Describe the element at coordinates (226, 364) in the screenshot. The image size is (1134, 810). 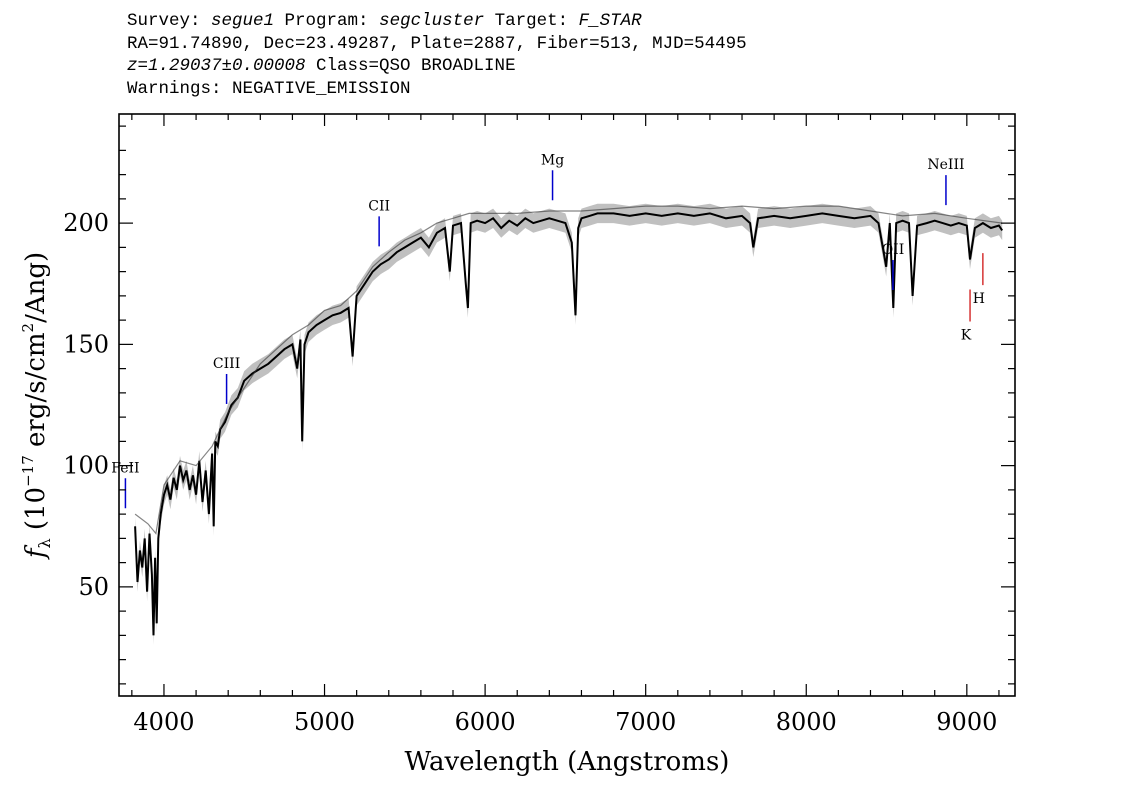
I see `line-label-ciii: CIII` at that location.